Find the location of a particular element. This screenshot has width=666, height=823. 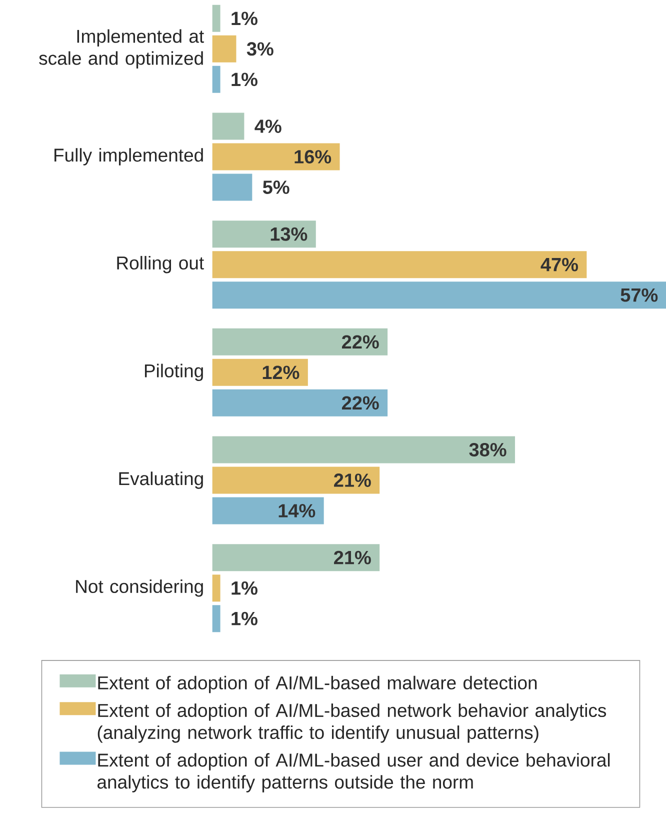

y-tick-label: Implemented at scale and optimized is located at coordinates (121, 49).